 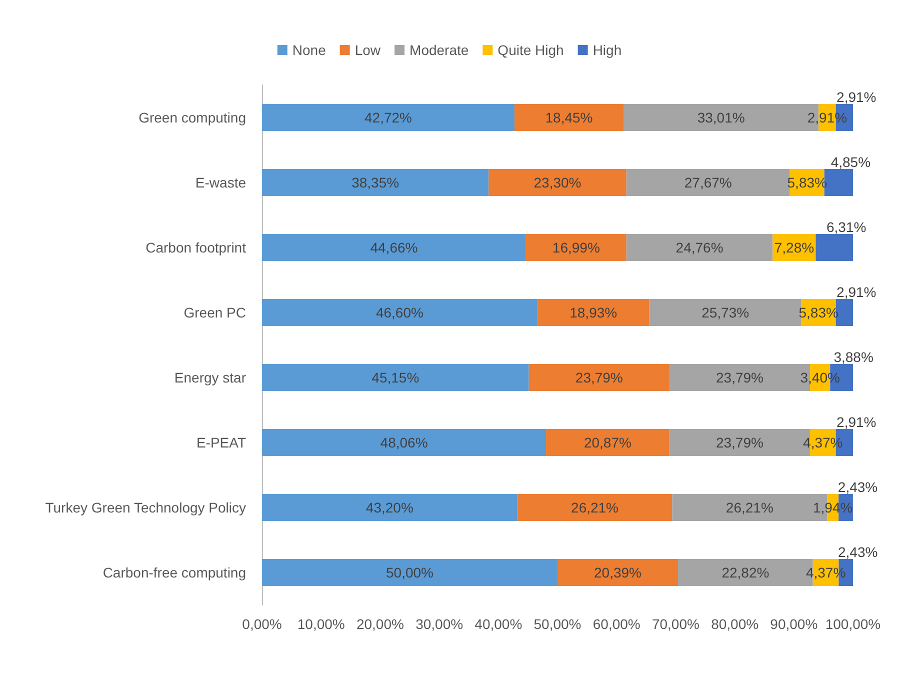 I want to click on y-tick-label: Green PC, so click(x=215, y=312).